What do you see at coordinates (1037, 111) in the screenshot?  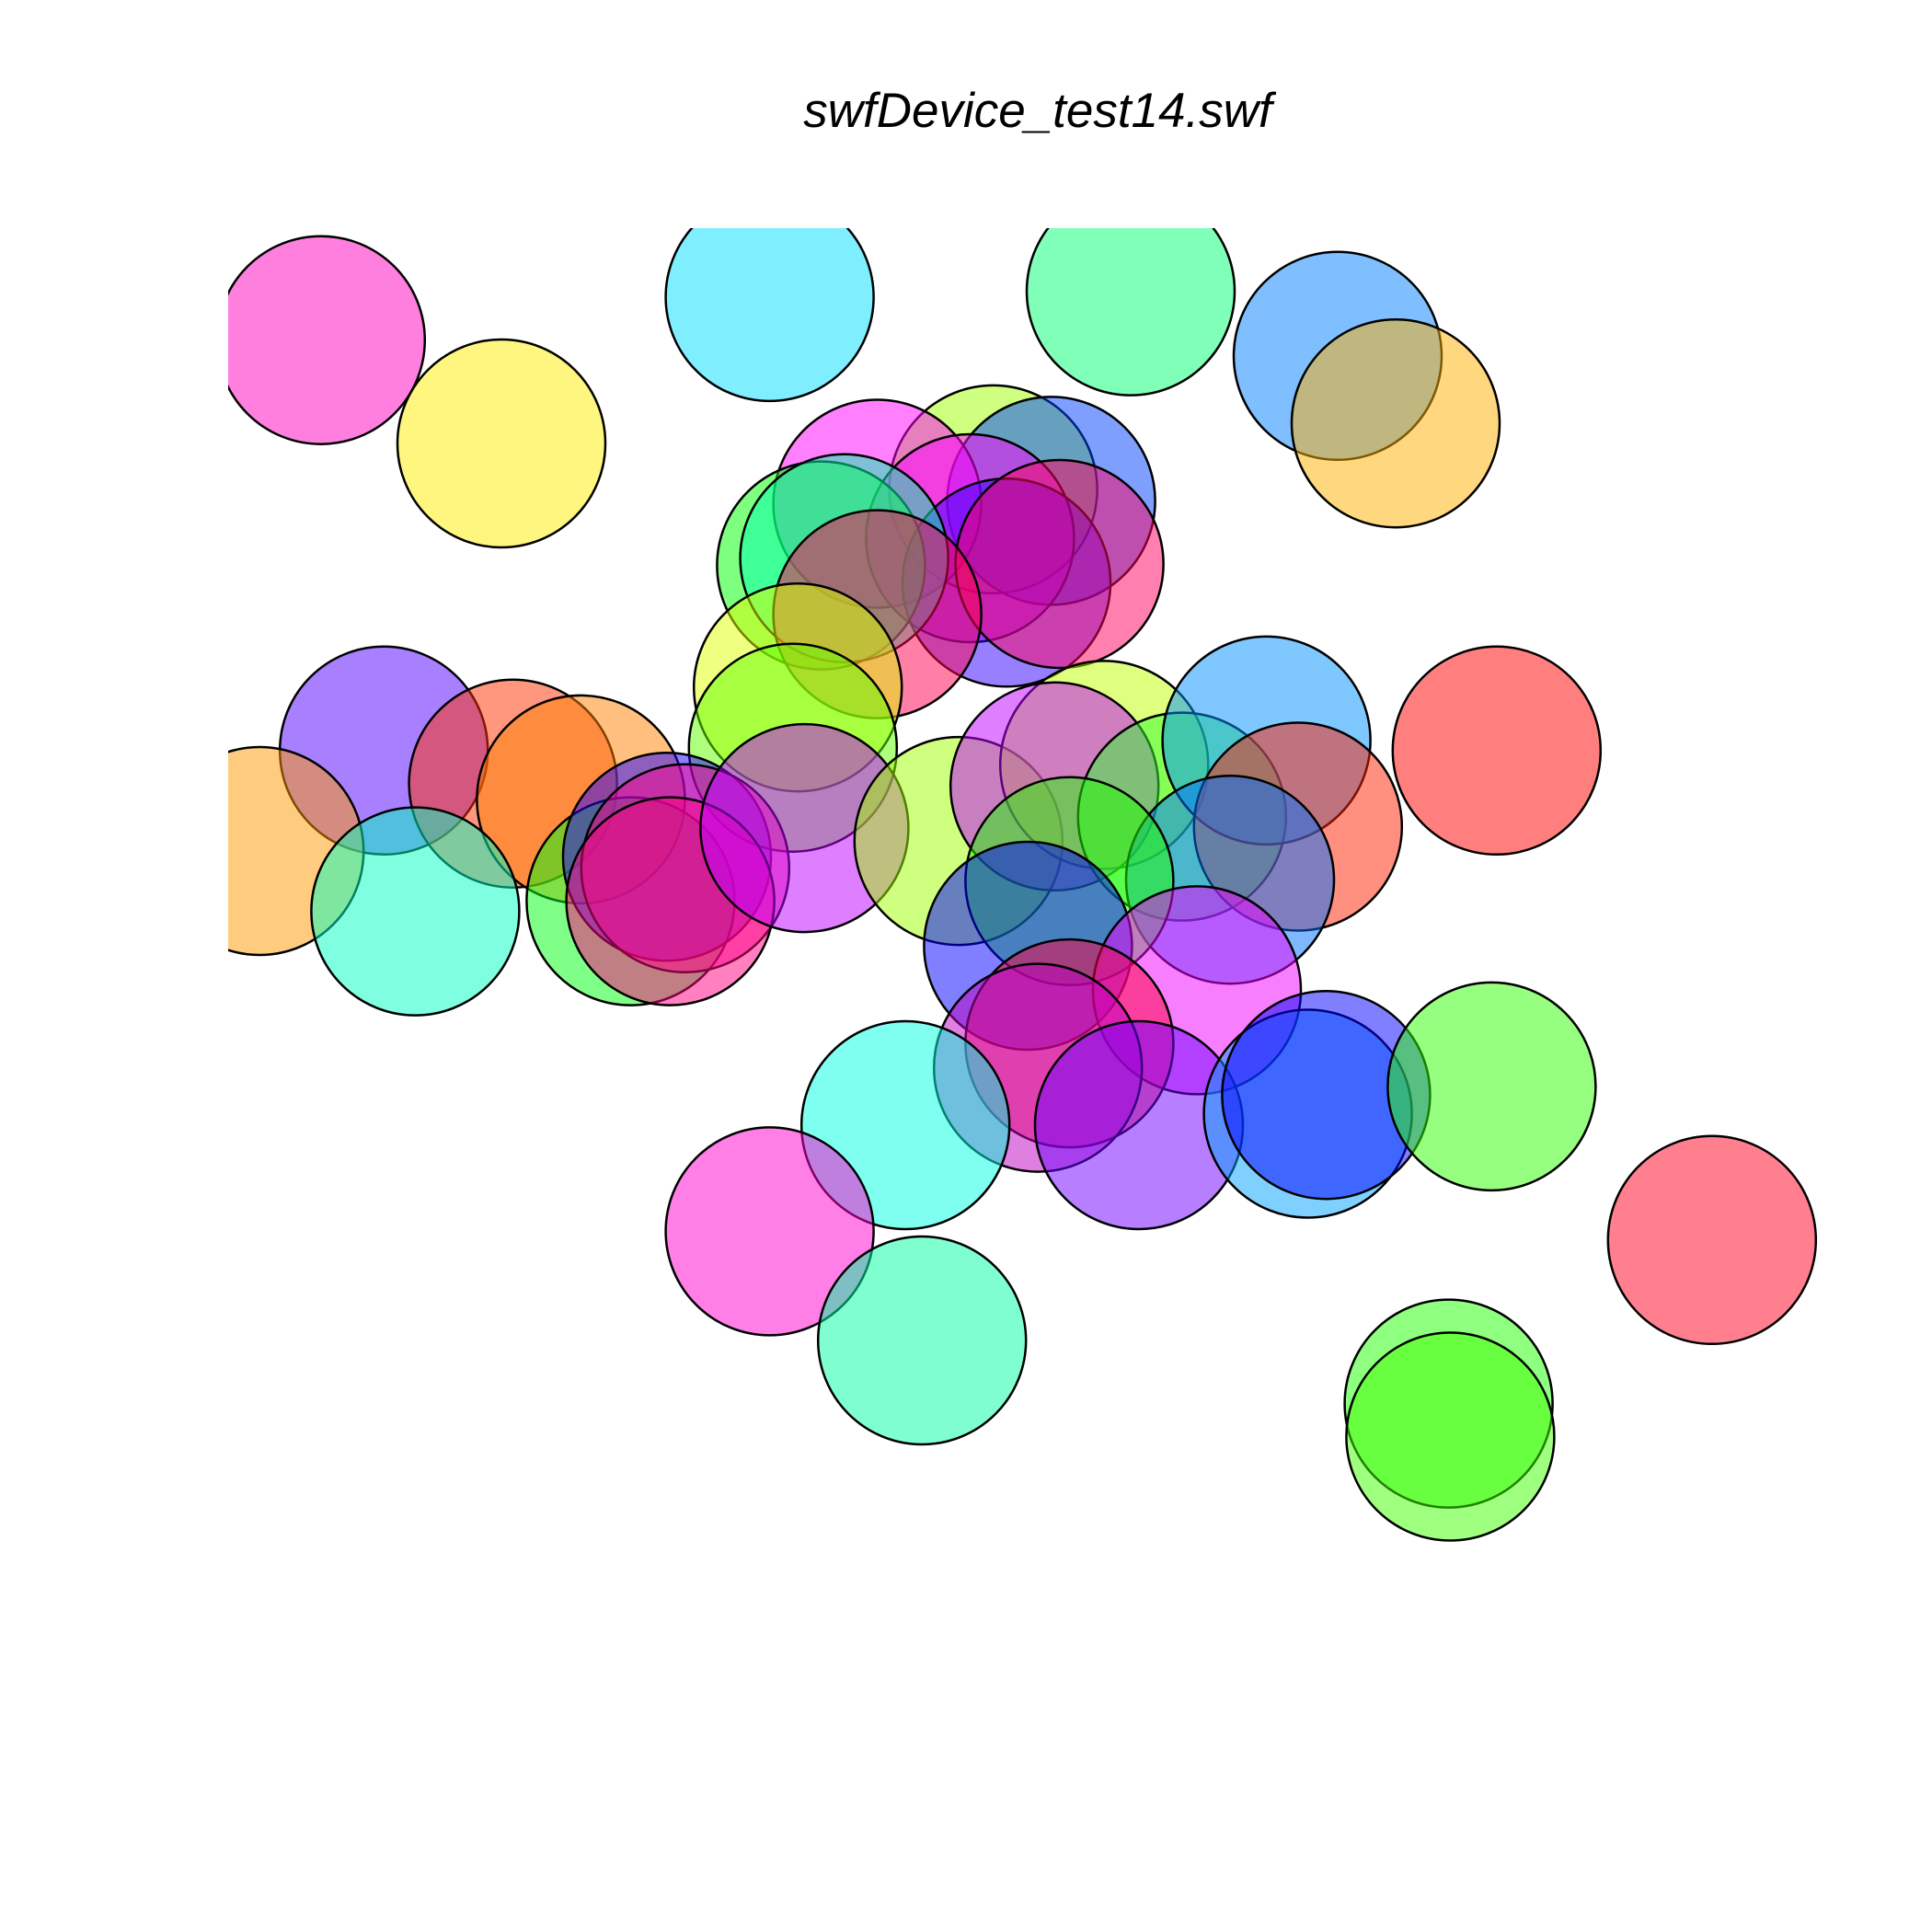 I see `chart-title: swfDevice_test14.swf` at bounding box center [1037, 111].